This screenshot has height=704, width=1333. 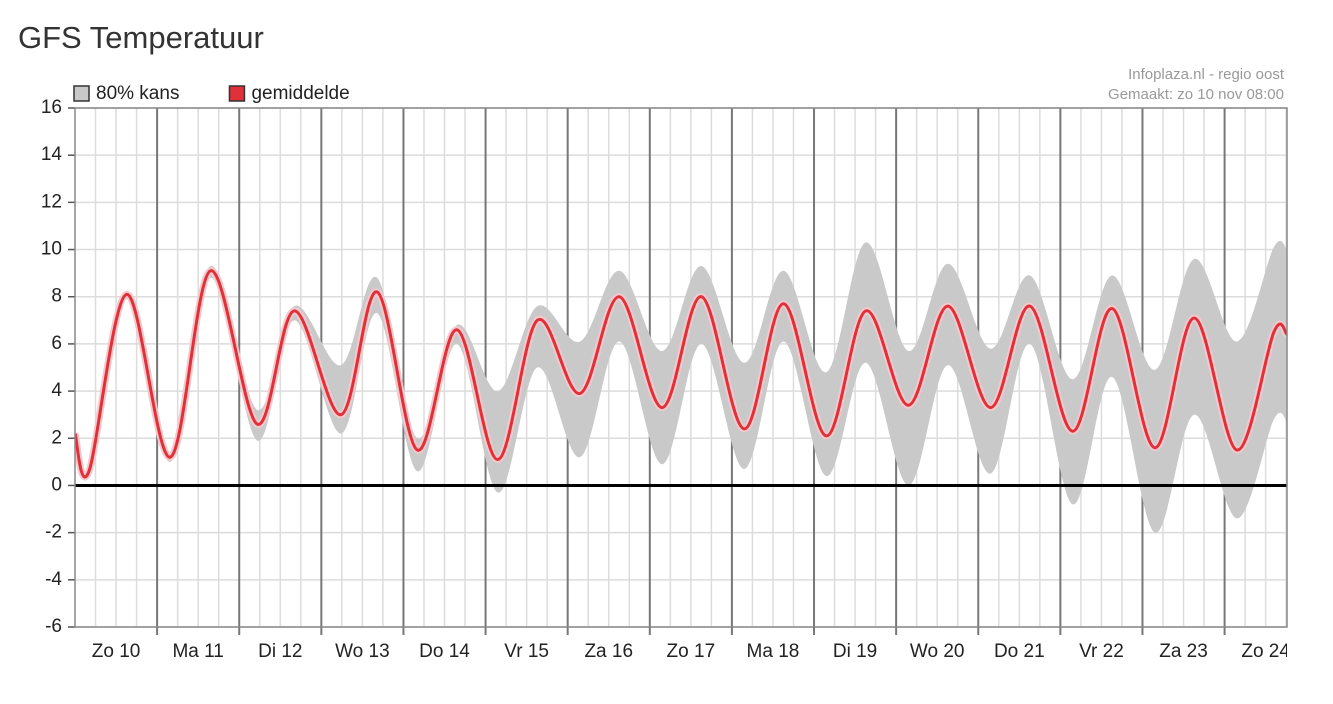 I want to click on made-date: Gemaakt: zo 10 nov 08:00, so click(x=1196, y=94).